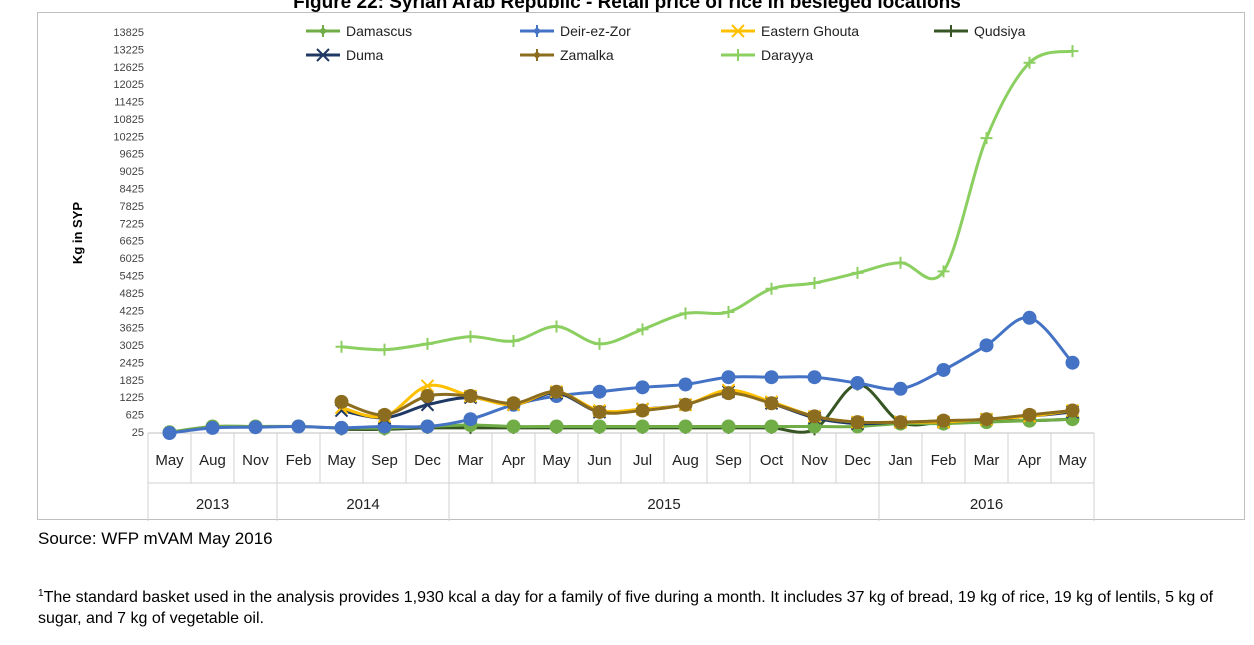 This screenshot has height=645, width=1254. I want to click on y-tick-label: 12625, so click(128, 68).